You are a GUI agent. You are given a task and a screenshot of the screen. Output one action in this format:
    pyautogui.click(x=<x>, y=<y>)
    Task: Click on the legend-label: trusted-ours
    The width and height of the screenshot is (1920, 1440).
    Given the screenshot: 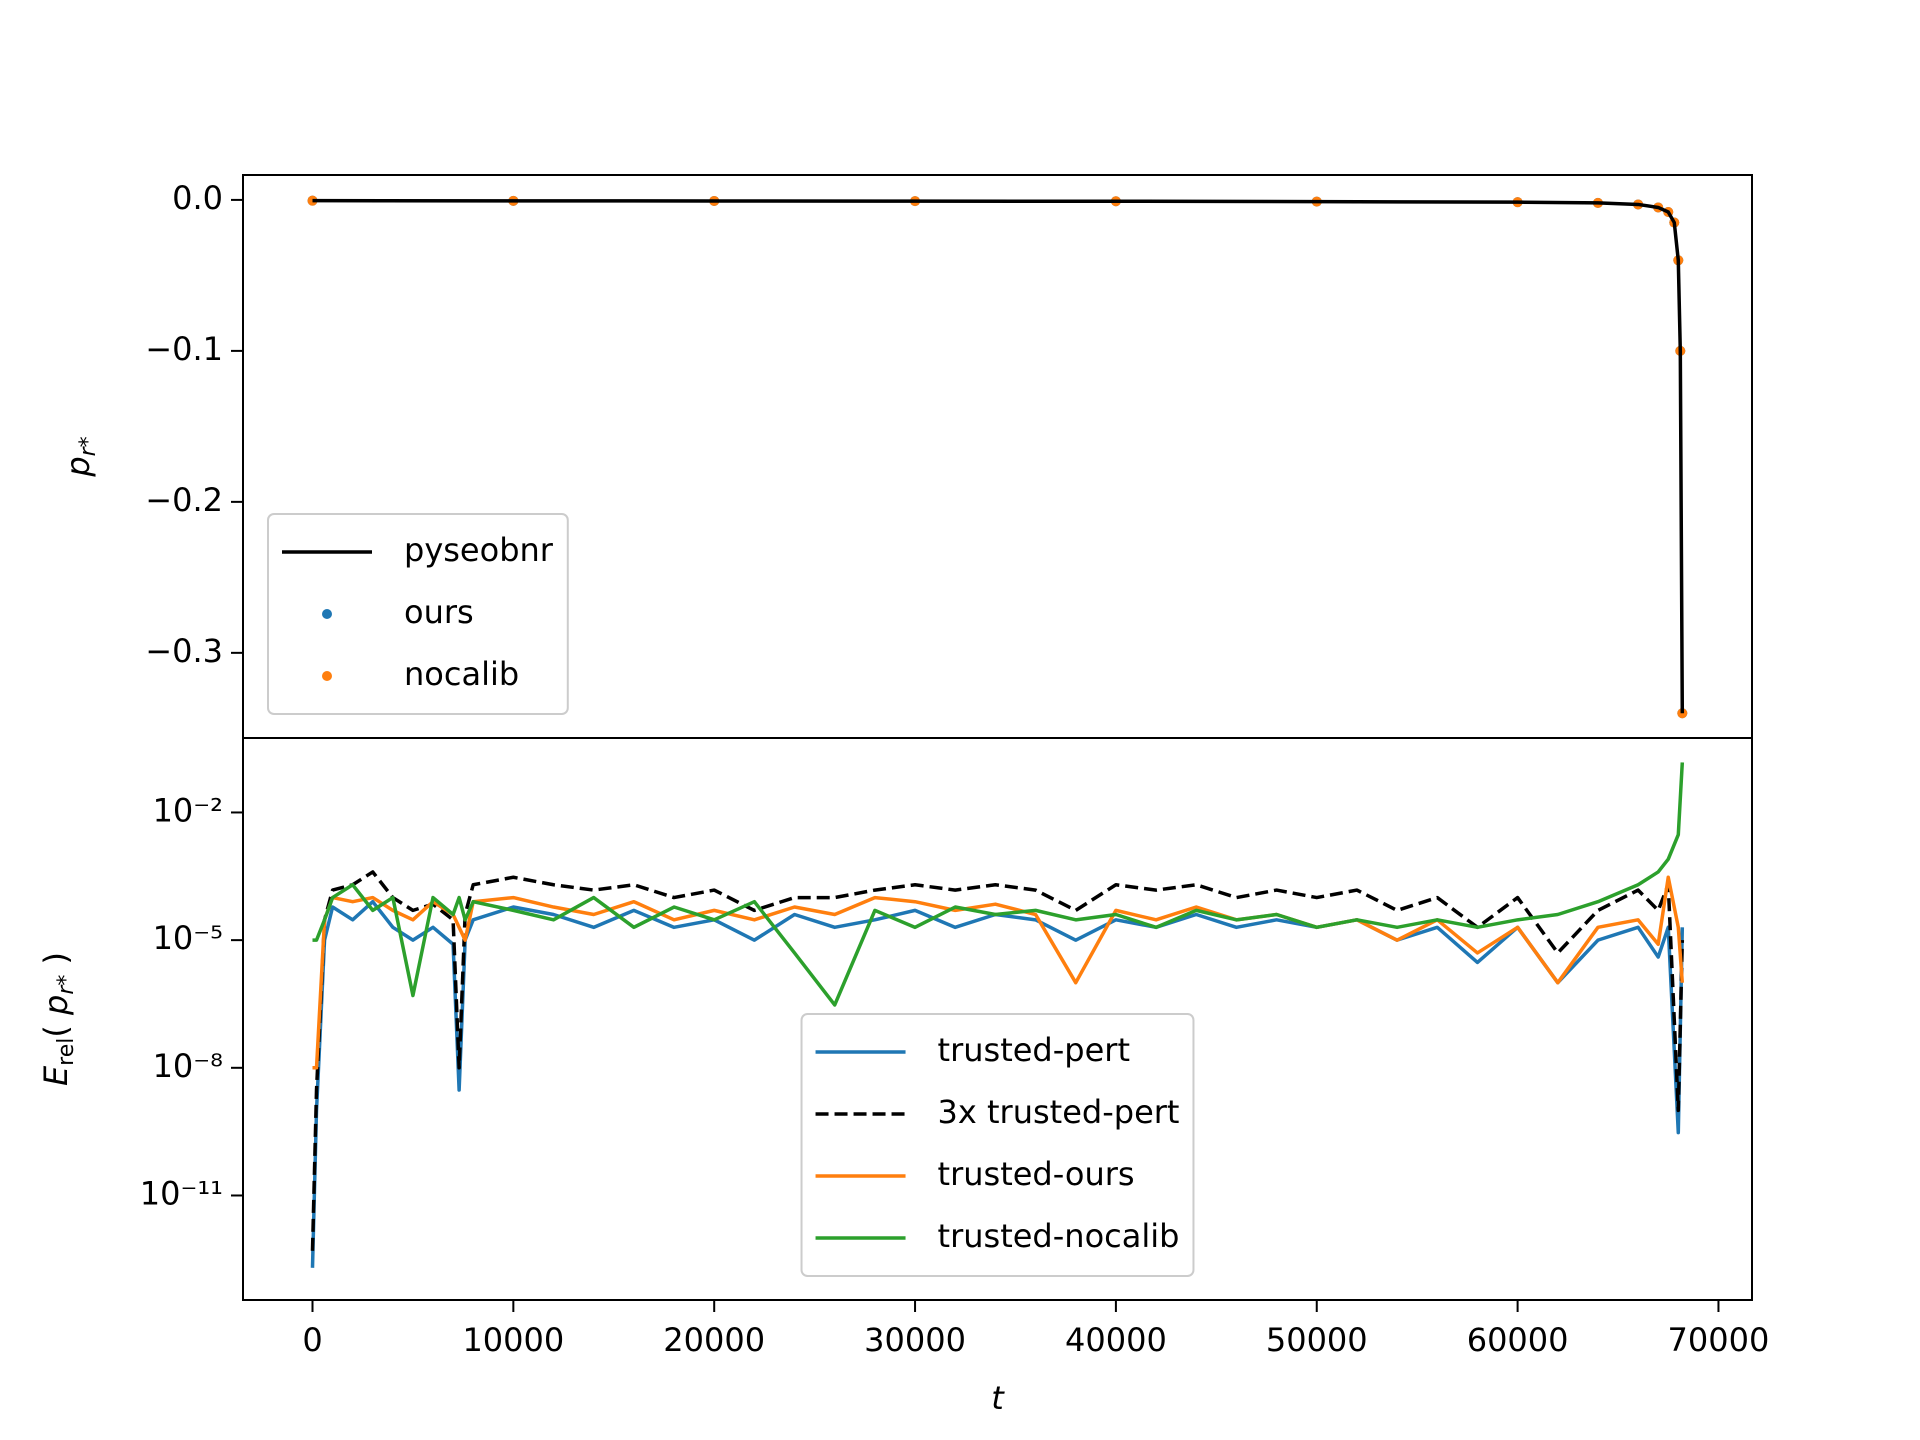 What is the action you would take?
    pyautogui.click(x=1036, y=1174)
    